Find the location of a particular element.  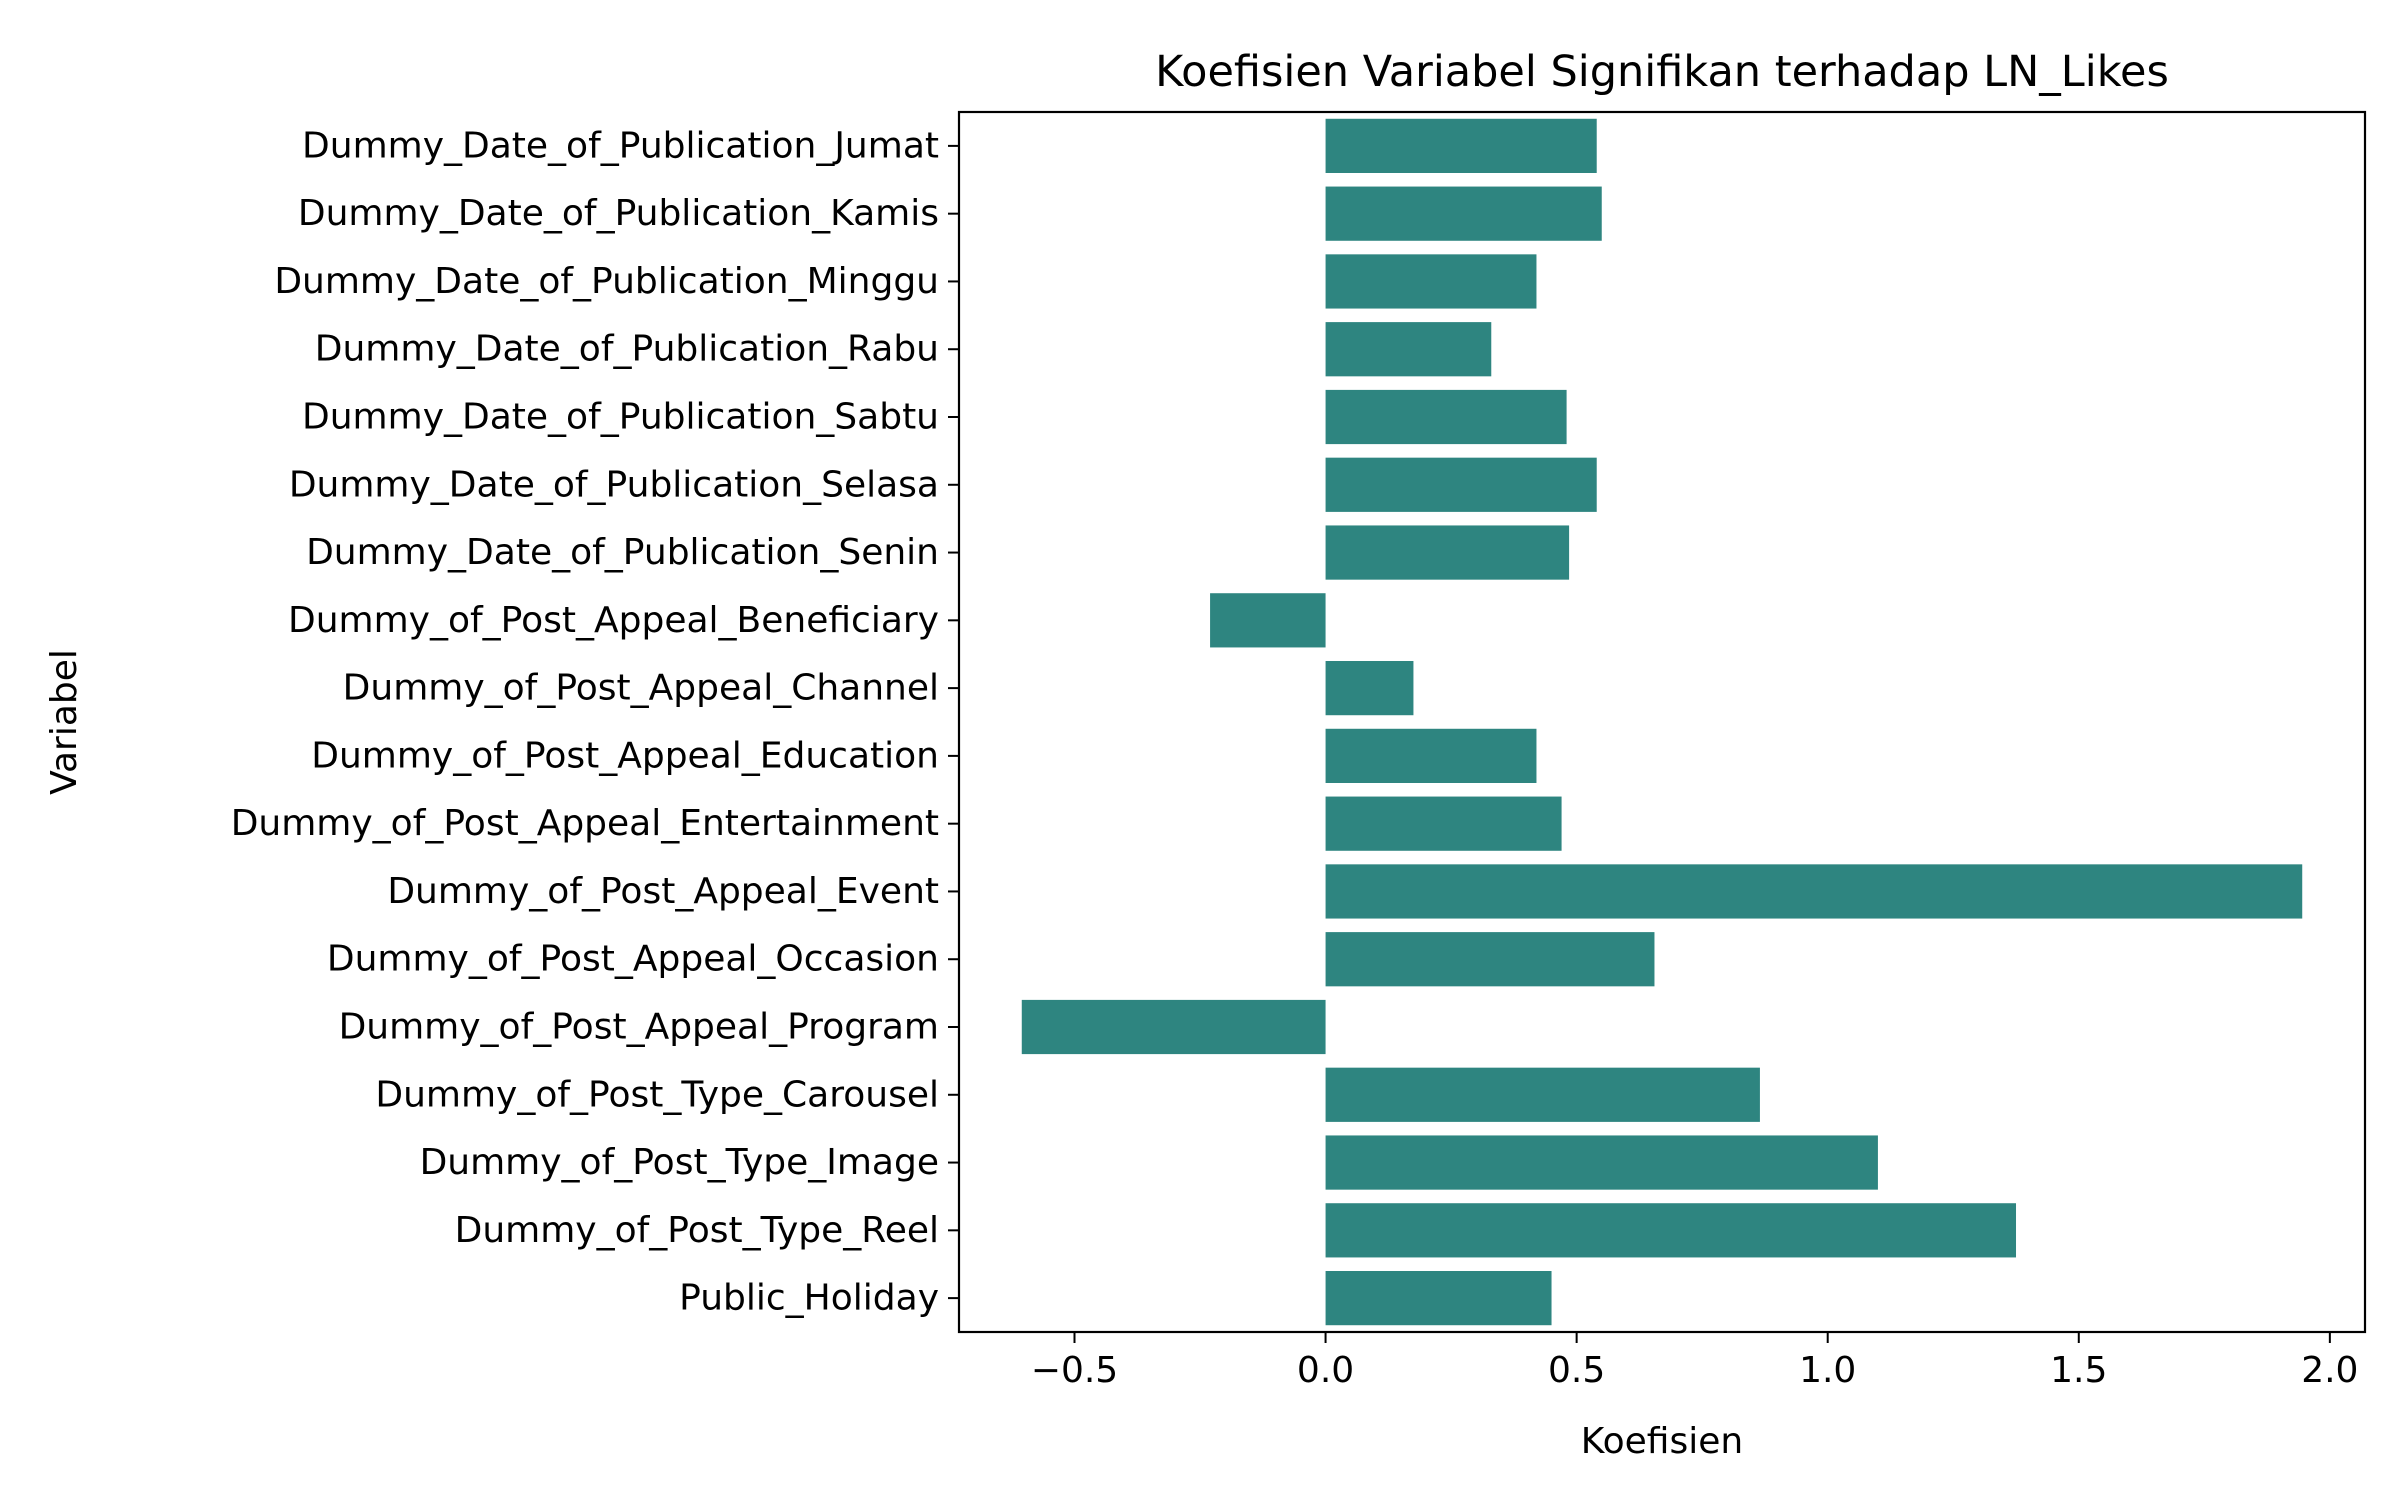

y-tick-label: Dummy_Date_of_Publication_Senin is located at coordinates (622, 552).